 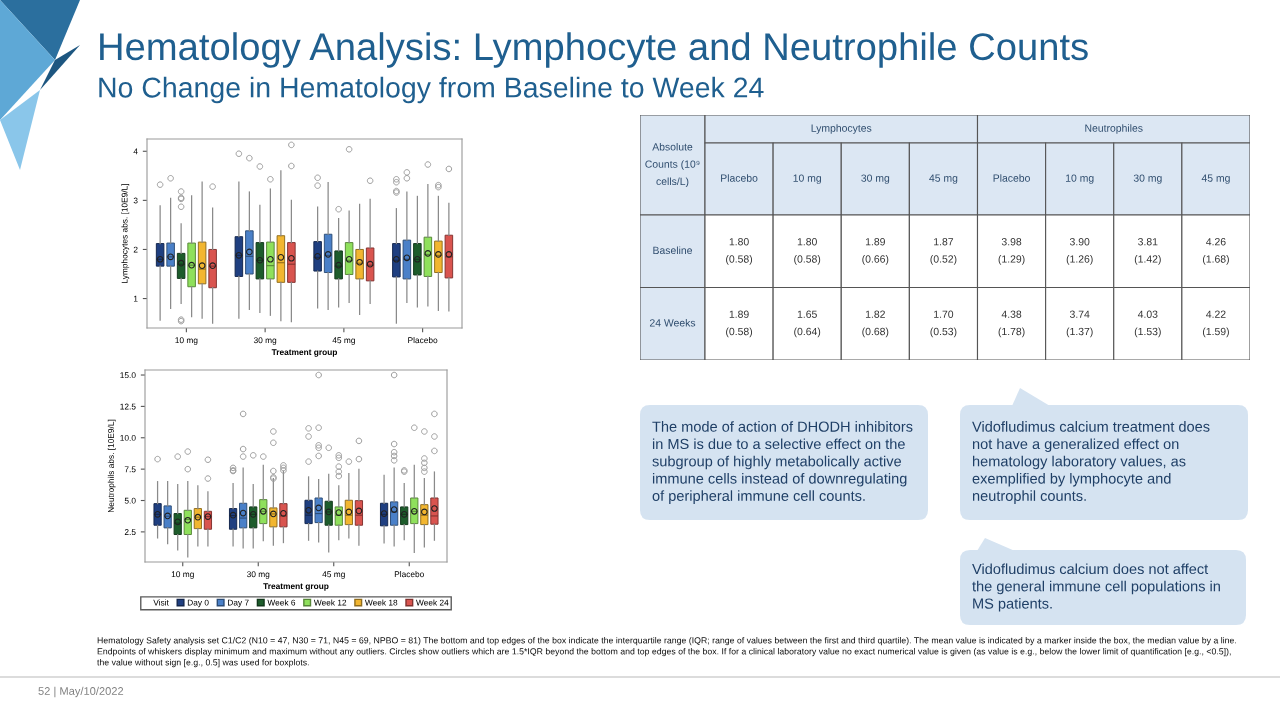 What do you see at coordinates (135, 200) in the screenshot?
I see `y-tick-label: 3` at bounding box center [135, 200].